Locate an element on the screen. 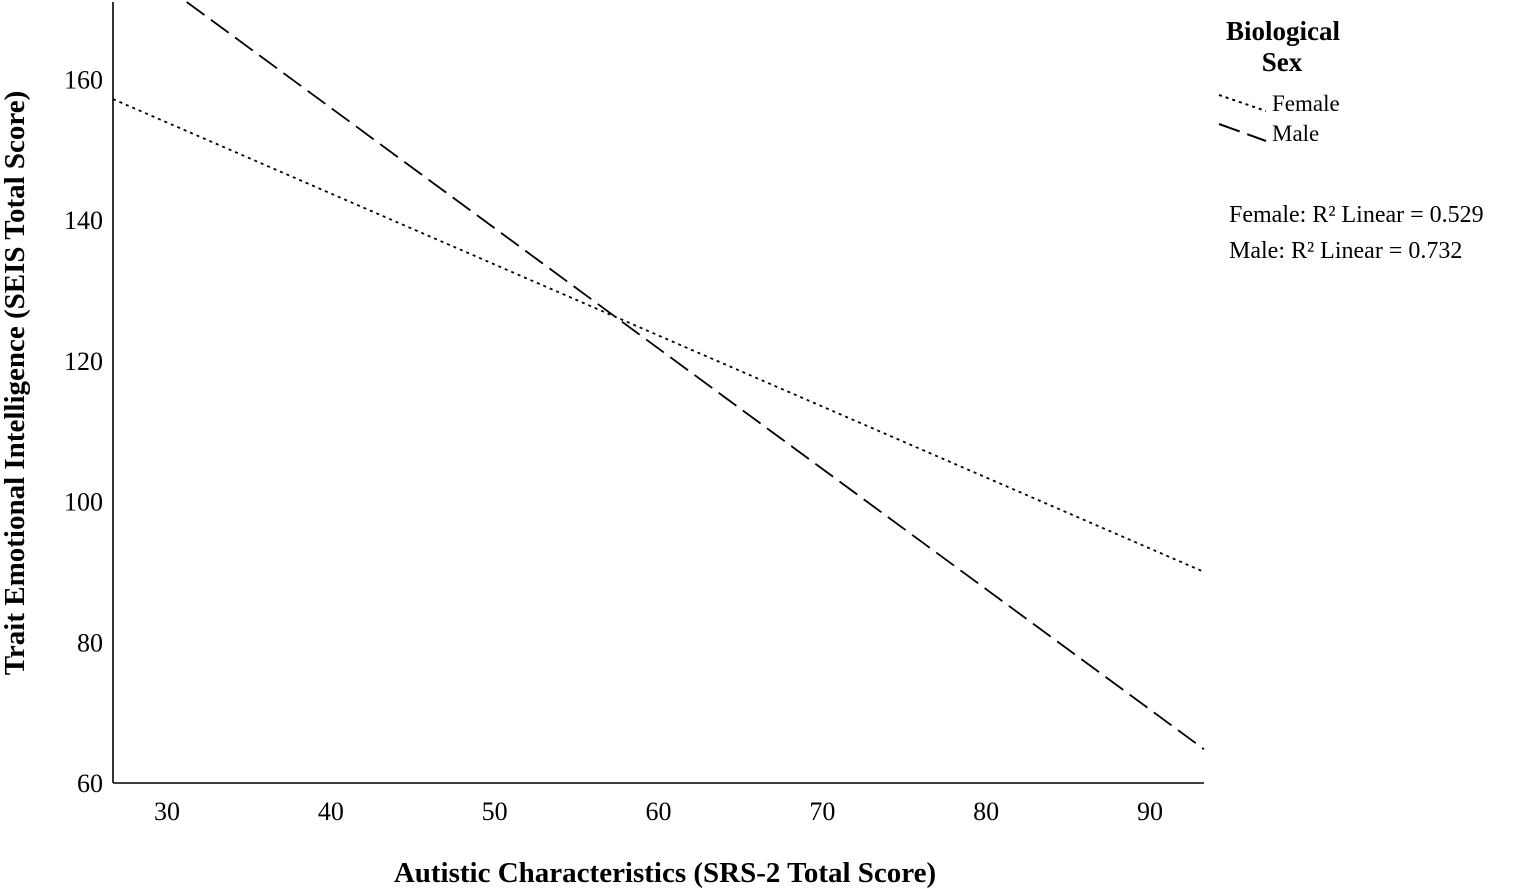 This screenshot has height=889, width=1524. female-r2-label: Female: R² Linear = 0.529 is located at coordinates (1356, 215).